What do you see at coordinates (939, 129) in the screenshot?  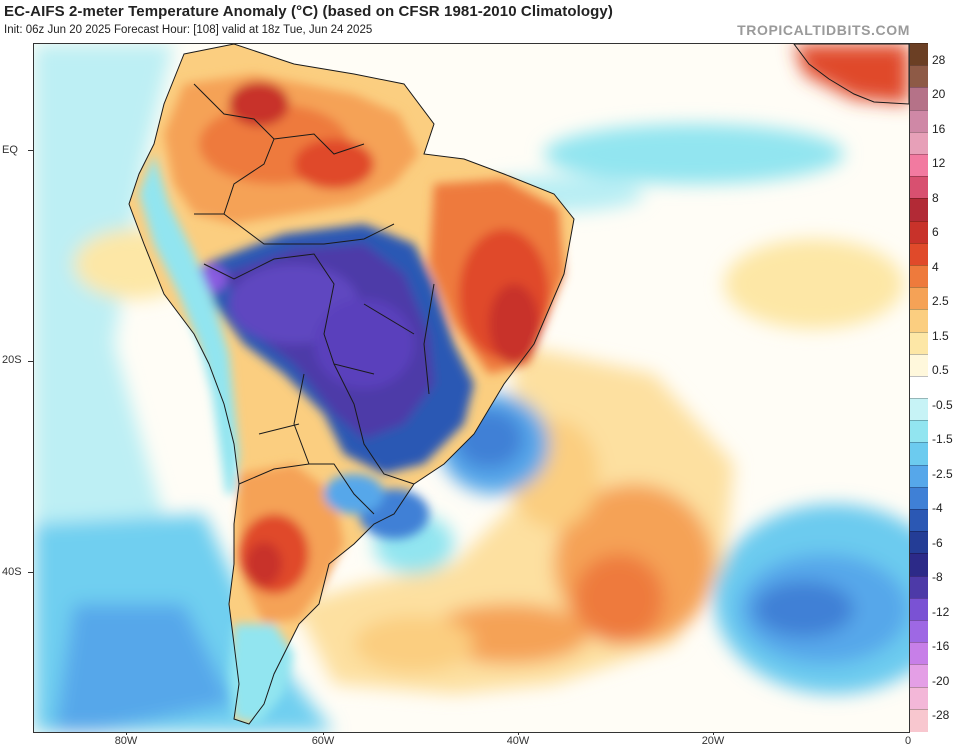 I see `legend-label: 16` at bounding box center [939, 129].